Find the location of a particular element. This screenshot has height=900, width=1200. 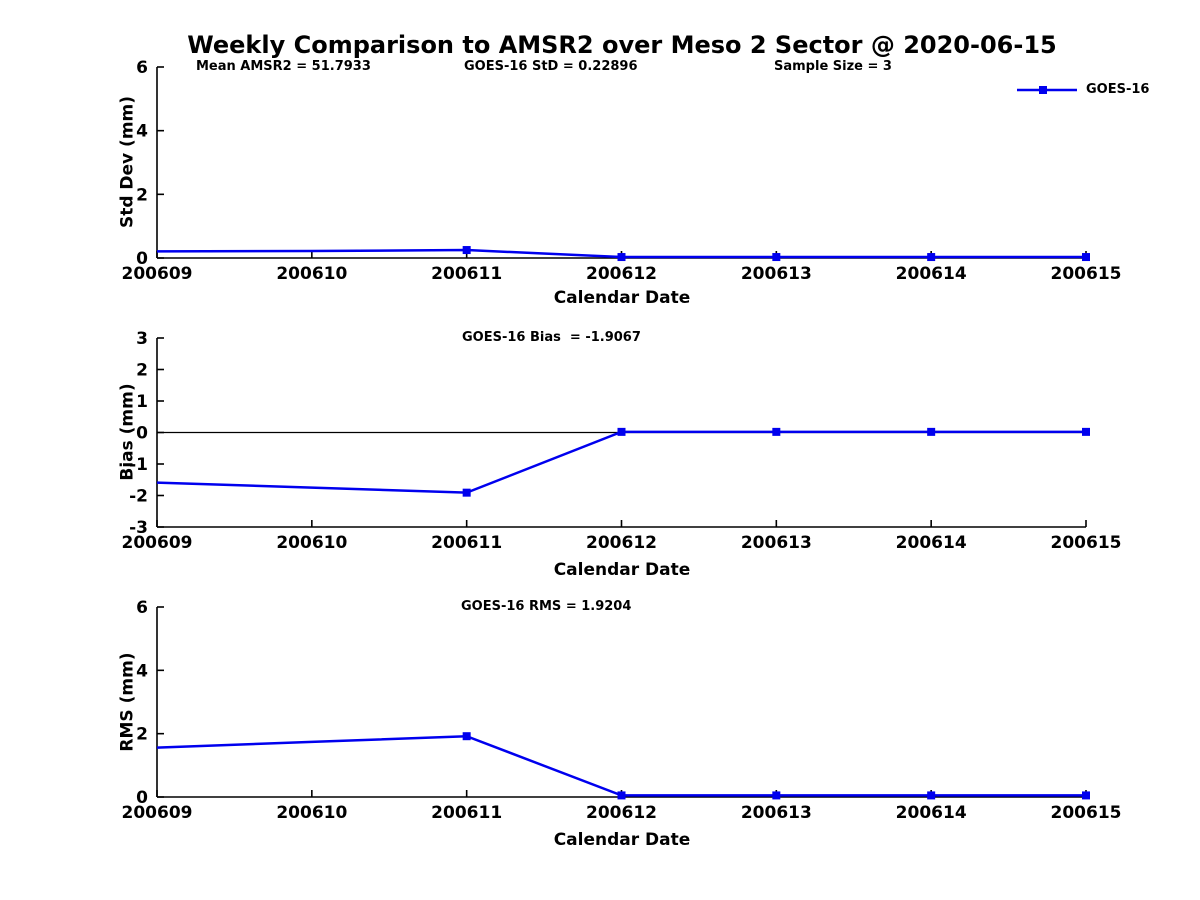

y-tick-label: -3 is located at coordinates (138, 528).